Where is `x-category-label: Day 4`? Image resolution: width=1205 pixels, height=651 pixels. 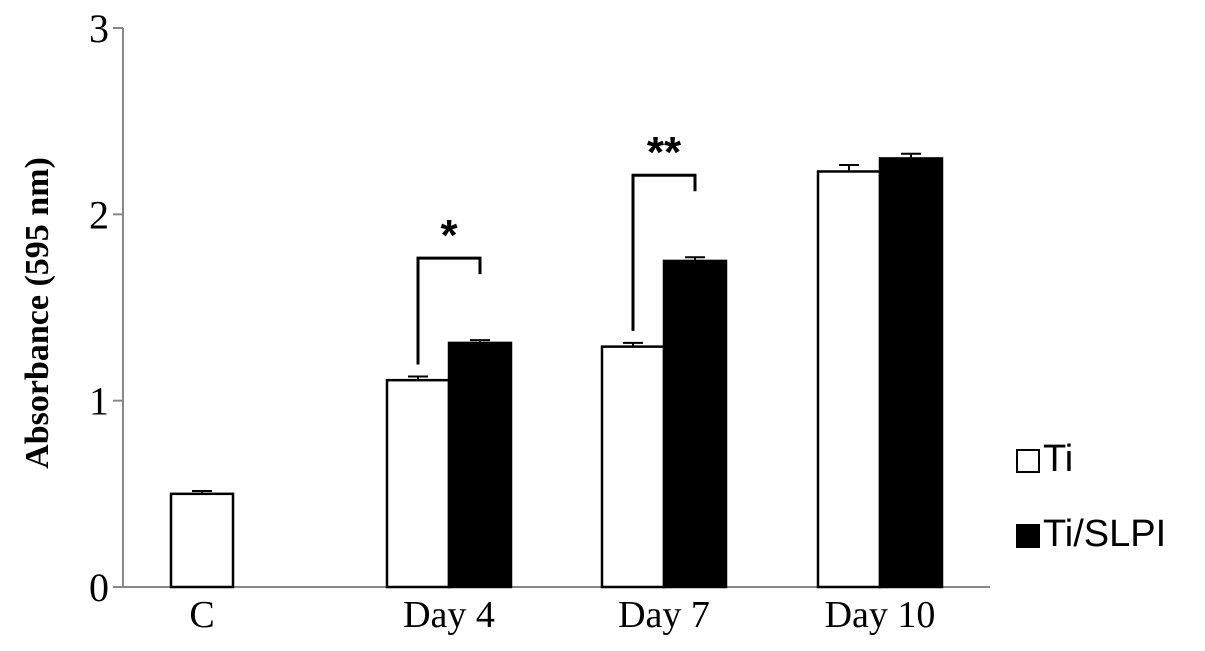
x-category-label: Day 4 is located at coordinates (449, 615).